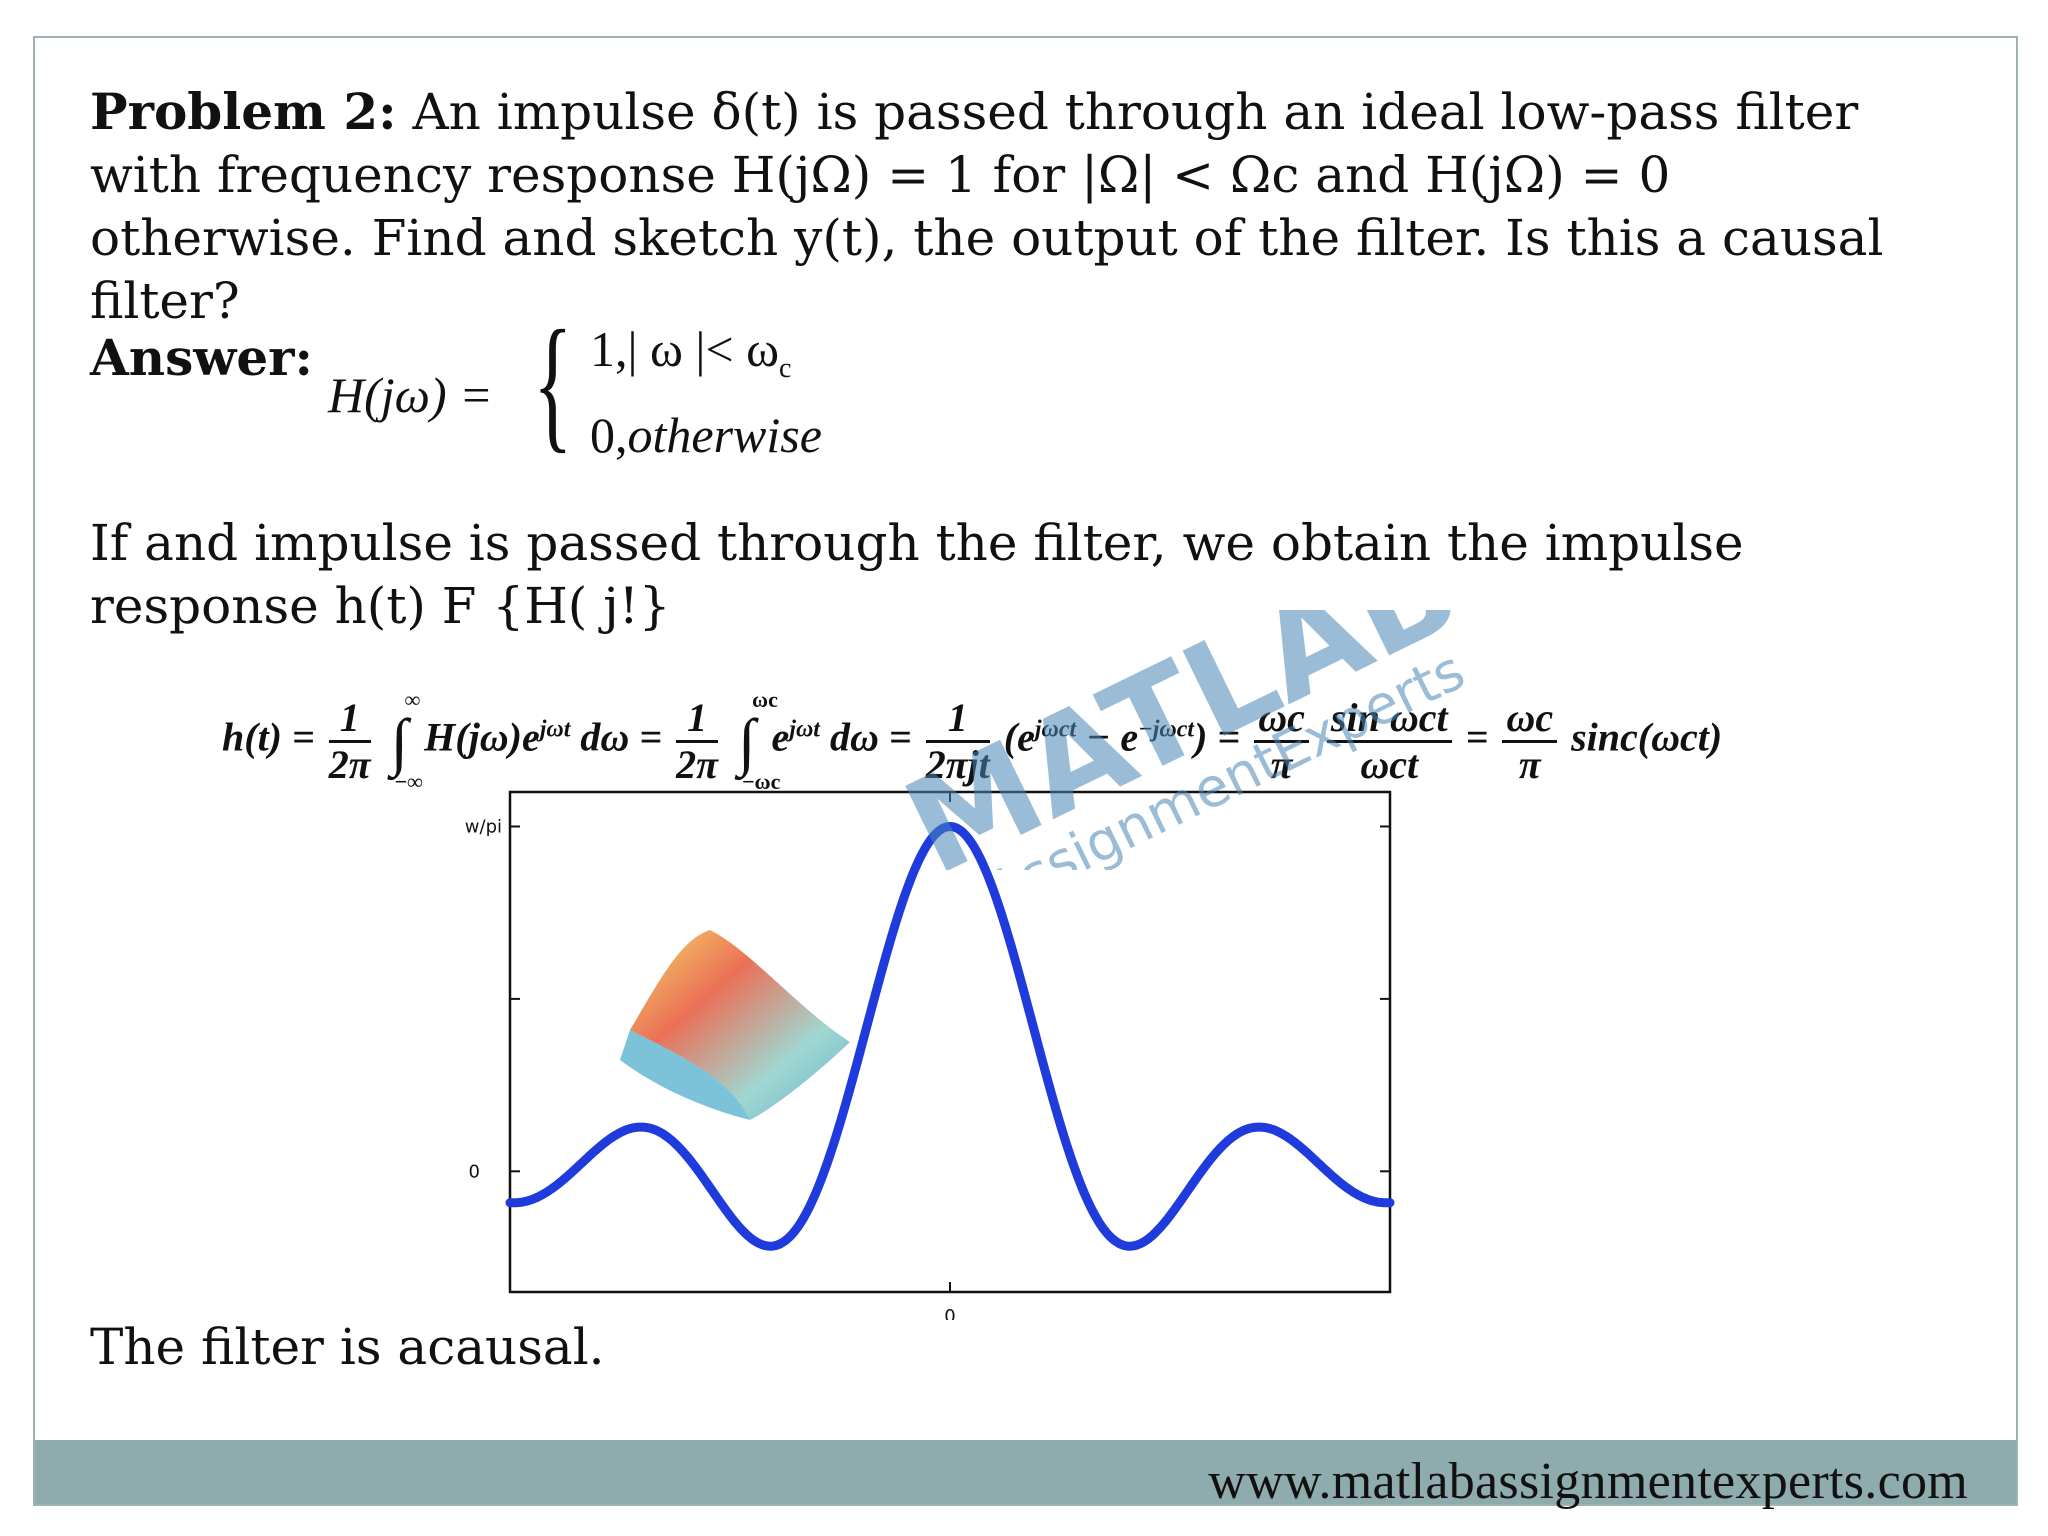 This screenshot has height=1536, width=2048. I want to click on piecewise-formula: H(jω) = { 1,| ω |< ωc 0,otherwise, so click(588, 388).